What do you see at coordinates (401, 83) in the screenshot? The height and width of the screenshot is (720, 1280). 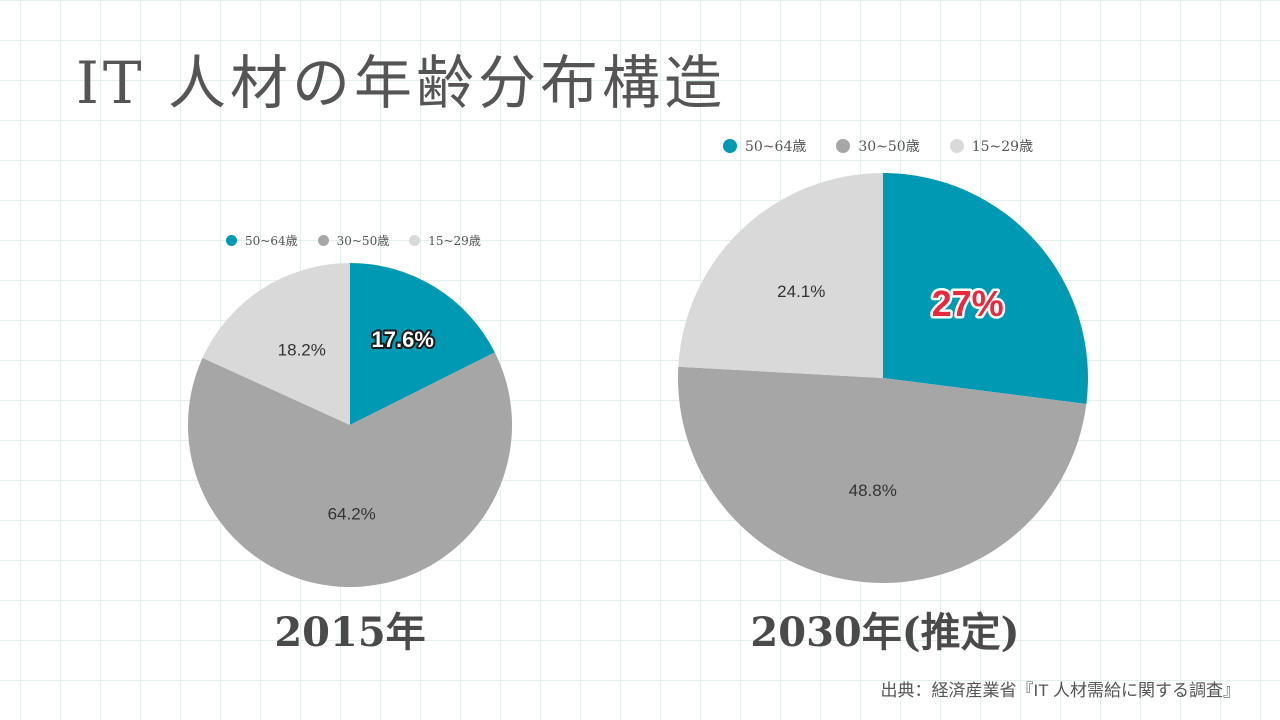 I see `page-title: IT 人材の年齢分布構造` at bounding box center [401, 83].